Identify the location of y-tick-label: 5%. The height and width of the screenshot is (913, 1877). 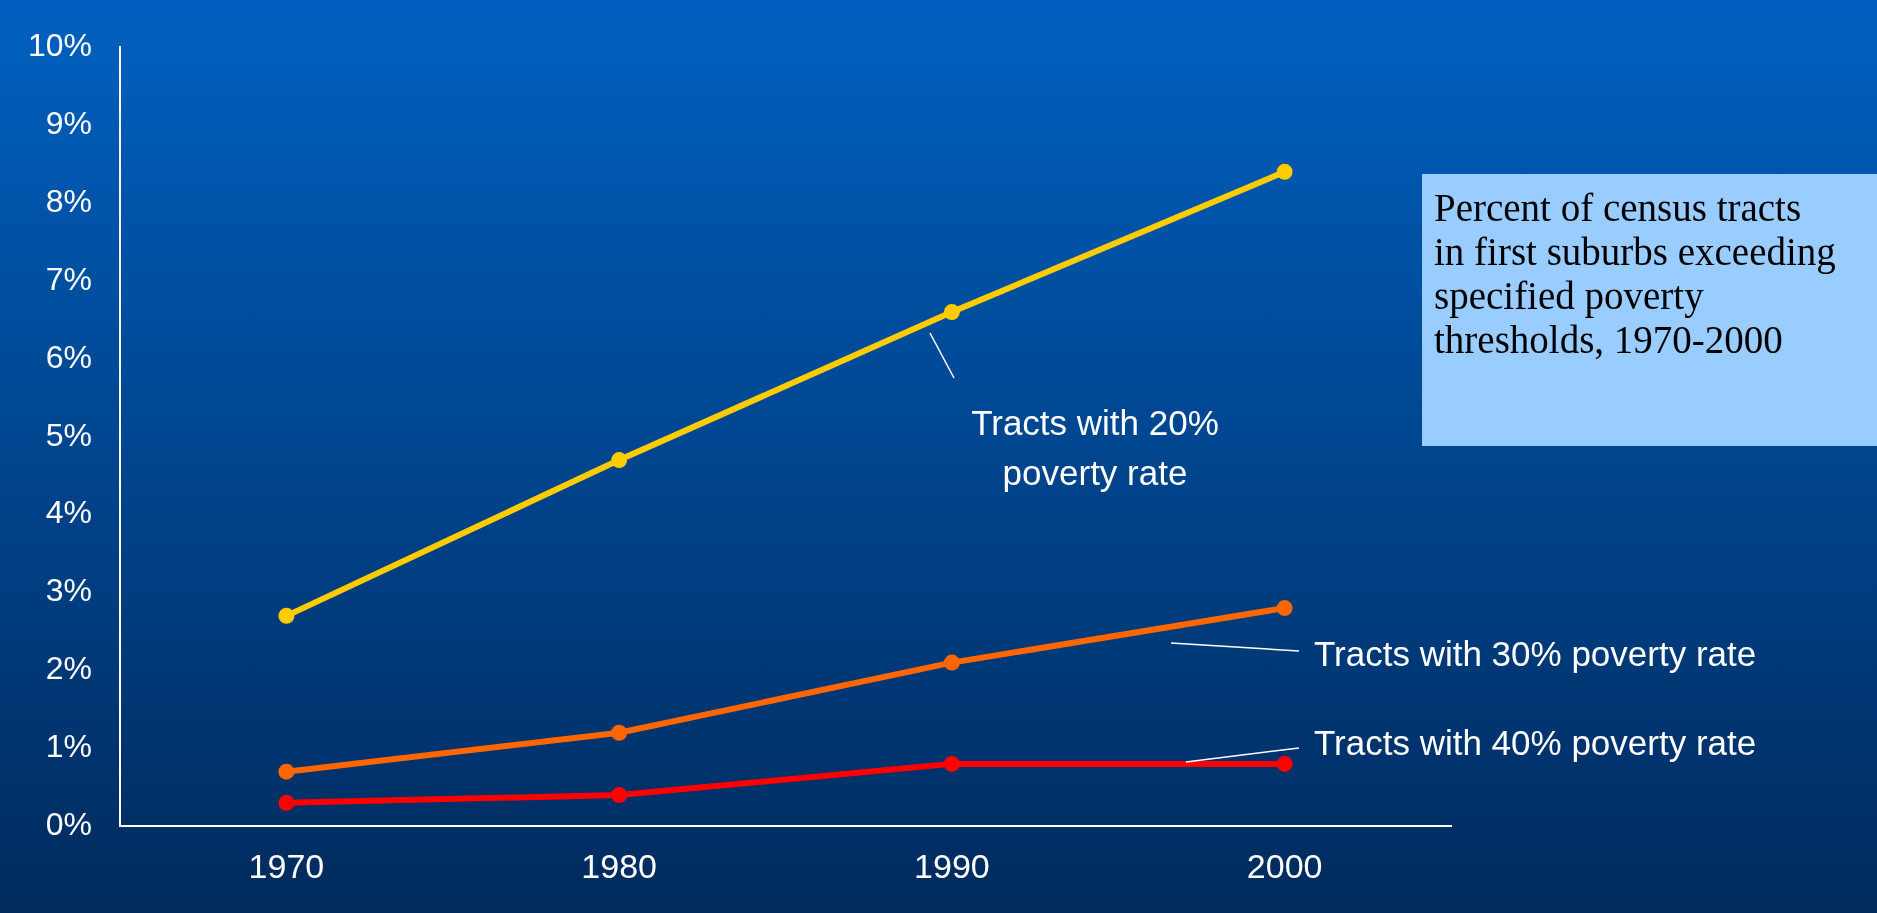
(69, 434).